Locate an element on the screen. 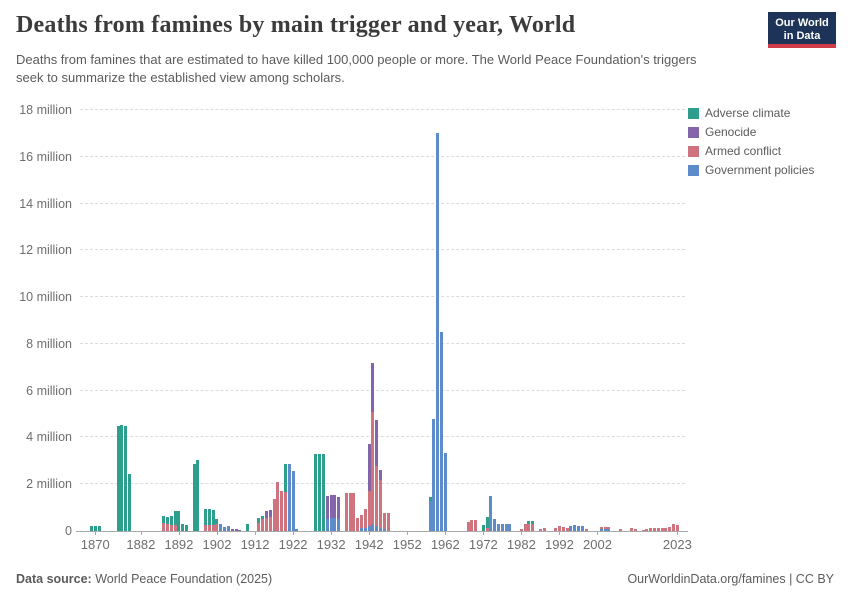 The image size is (850, 600). bar-1973 is located at coordinates (487, 320).